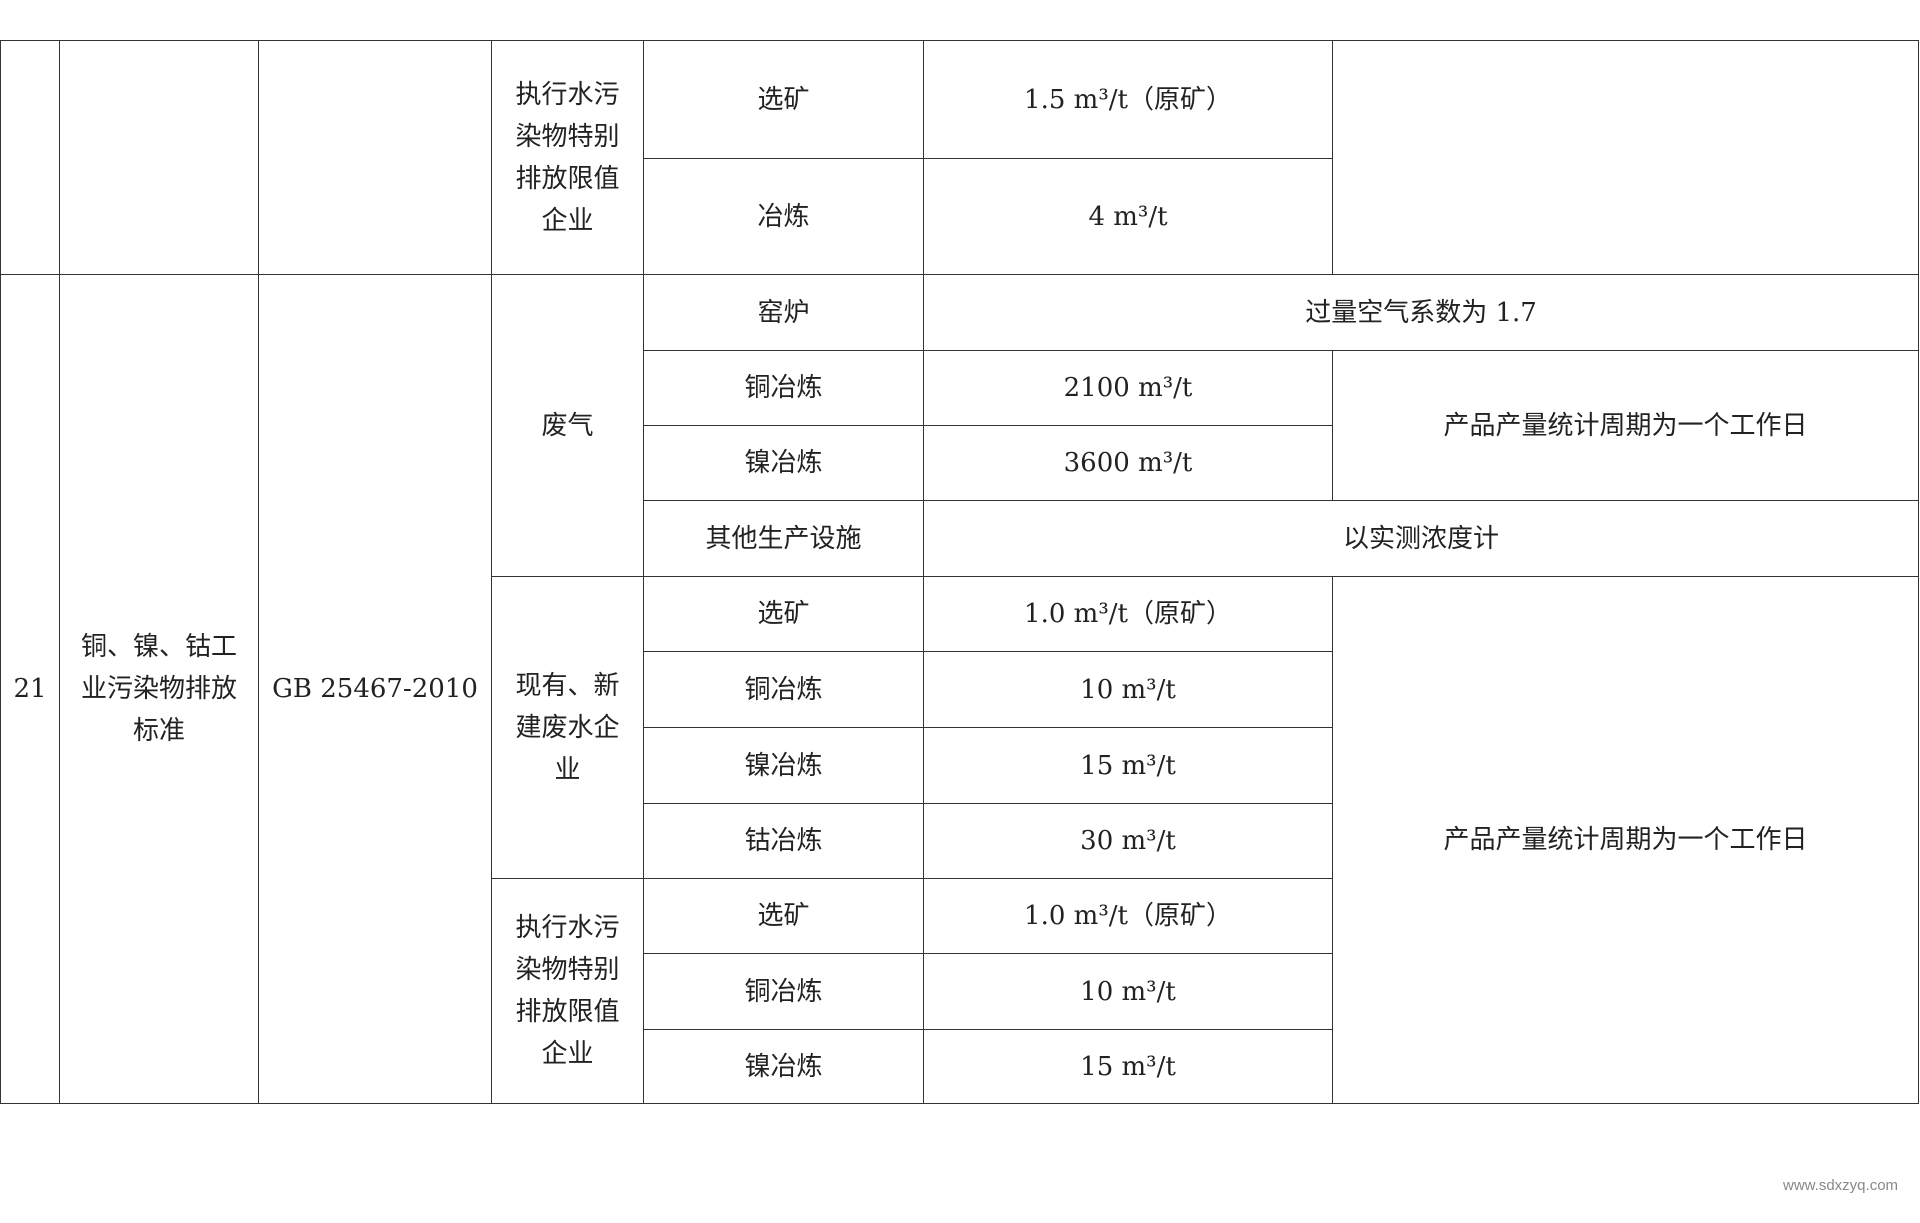  I want to click on value-cell: 2100 m³/t, so click(1128, 388).